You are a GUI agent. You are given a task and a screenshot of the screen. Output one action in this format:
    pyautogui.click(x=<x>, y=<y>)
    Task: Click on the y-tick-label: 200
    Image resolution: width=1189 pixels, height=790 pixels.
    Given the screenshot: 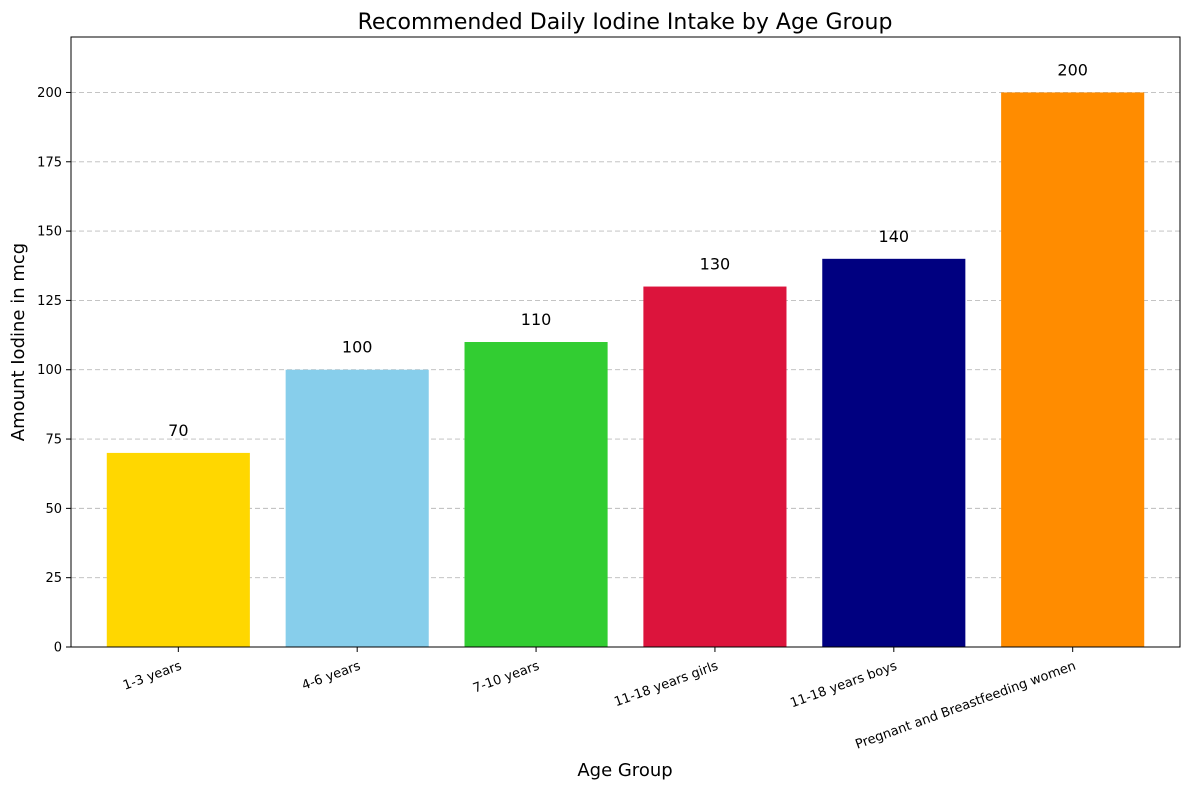 What is the action you would take?
    pyautogui.click(x=49, y=93)
    